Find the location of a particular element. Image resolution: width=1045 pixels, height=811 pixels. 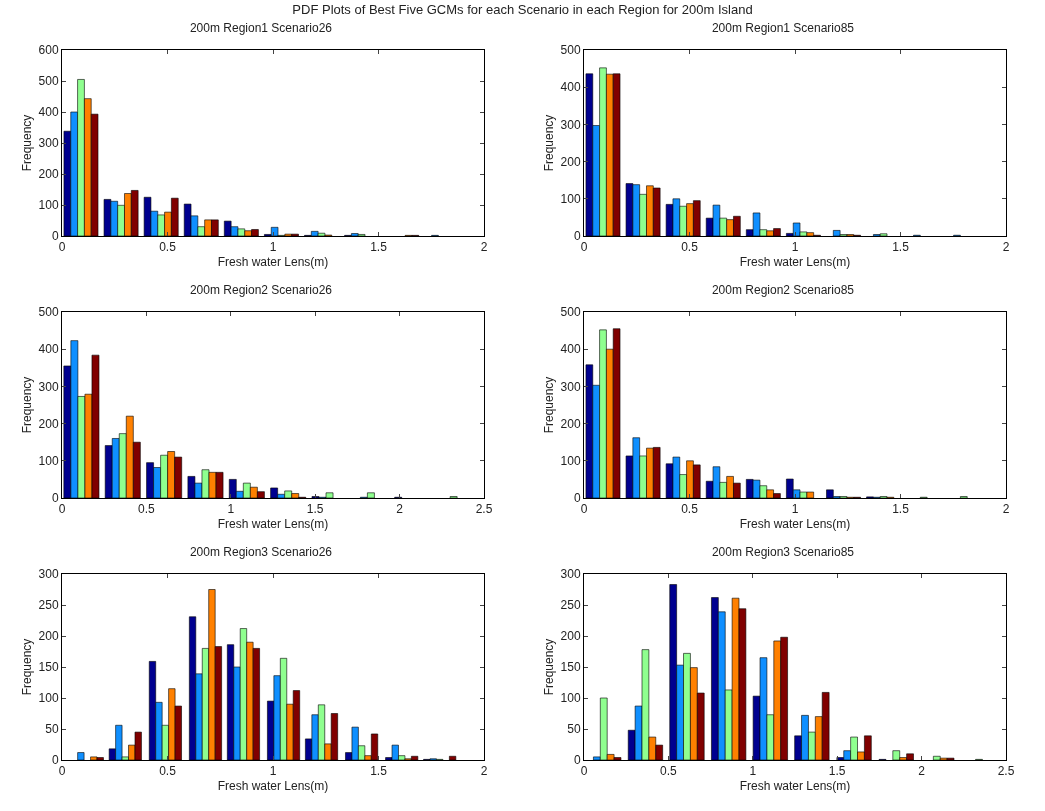

chart-title: 200m Region1 Scenario26 is located at coordinates (261, 28).